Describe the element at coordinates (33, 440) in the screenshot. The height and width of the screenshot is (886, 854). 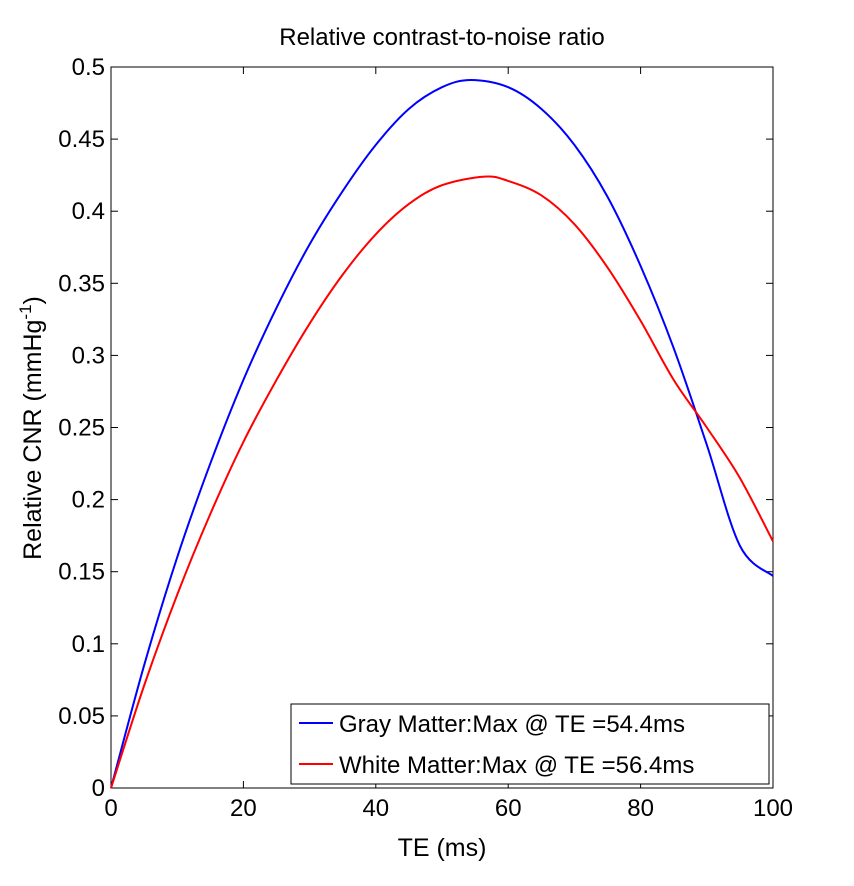
I see `y-axis-label-main: Relative CNR (mmHg` at that location.